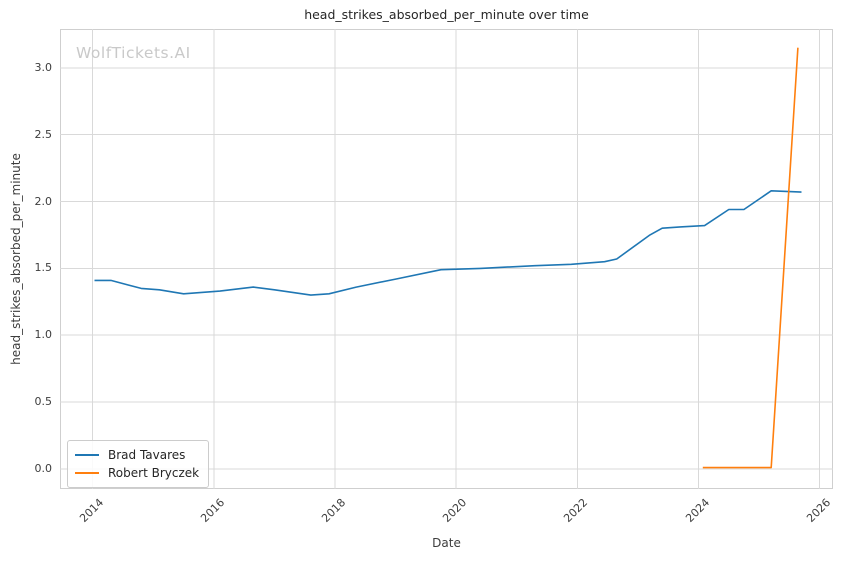 This screenshot has width=844, height=561. I want to click on legend-item: Robert Bryczek, so click(137, 473).